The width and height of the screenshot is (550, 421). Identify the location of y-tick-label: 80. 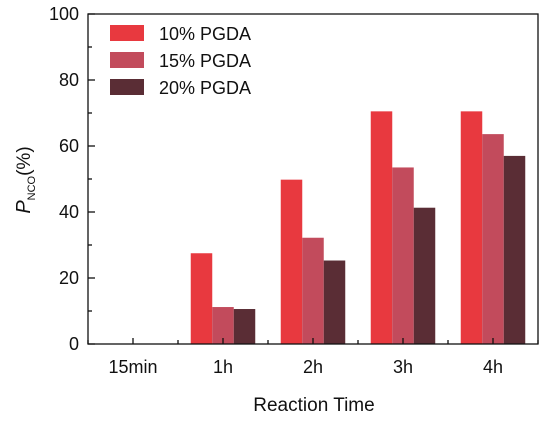
(69, 80).